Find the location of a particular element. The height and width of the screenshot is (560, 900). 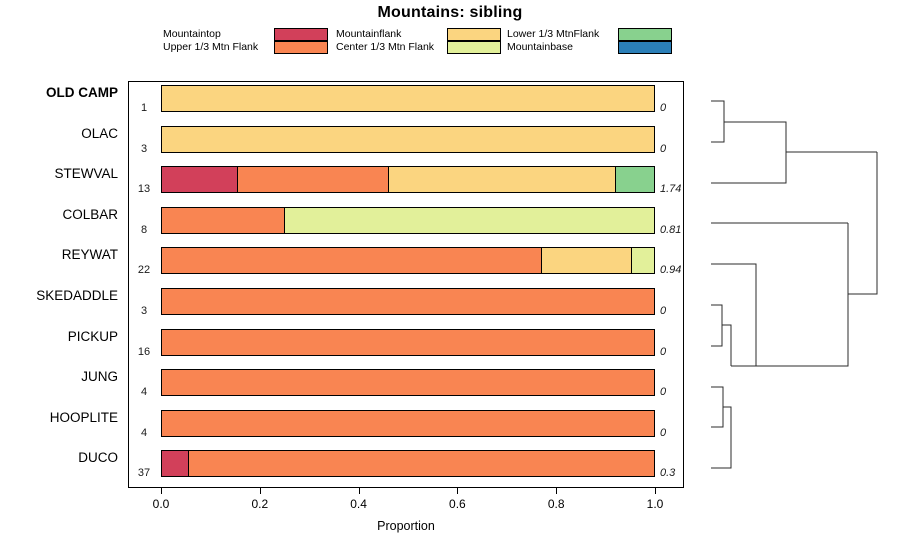

table-row: REYWAT 22 0.94 is located at coordinates (450, 263).